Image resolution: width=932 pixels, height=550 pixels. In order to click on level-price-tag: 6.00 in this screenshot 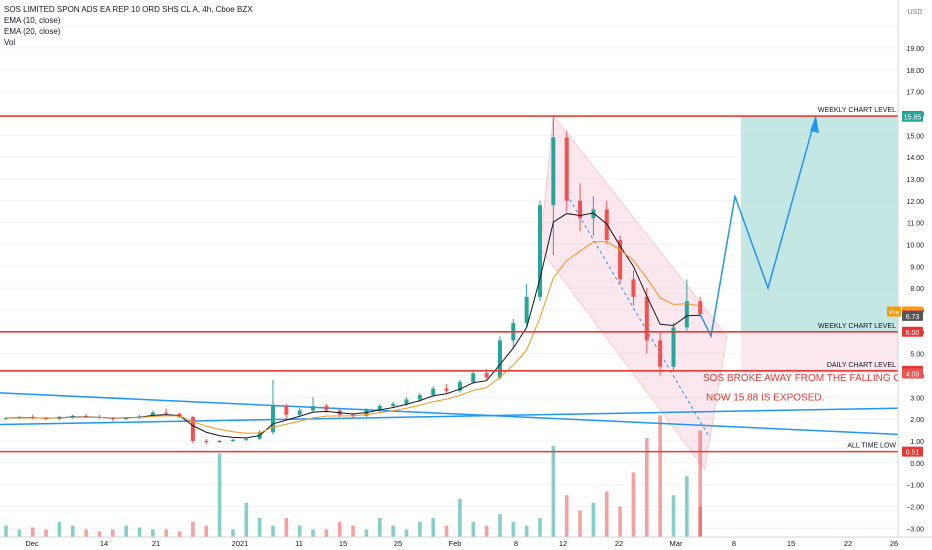, I will do `click(913, 333)`.